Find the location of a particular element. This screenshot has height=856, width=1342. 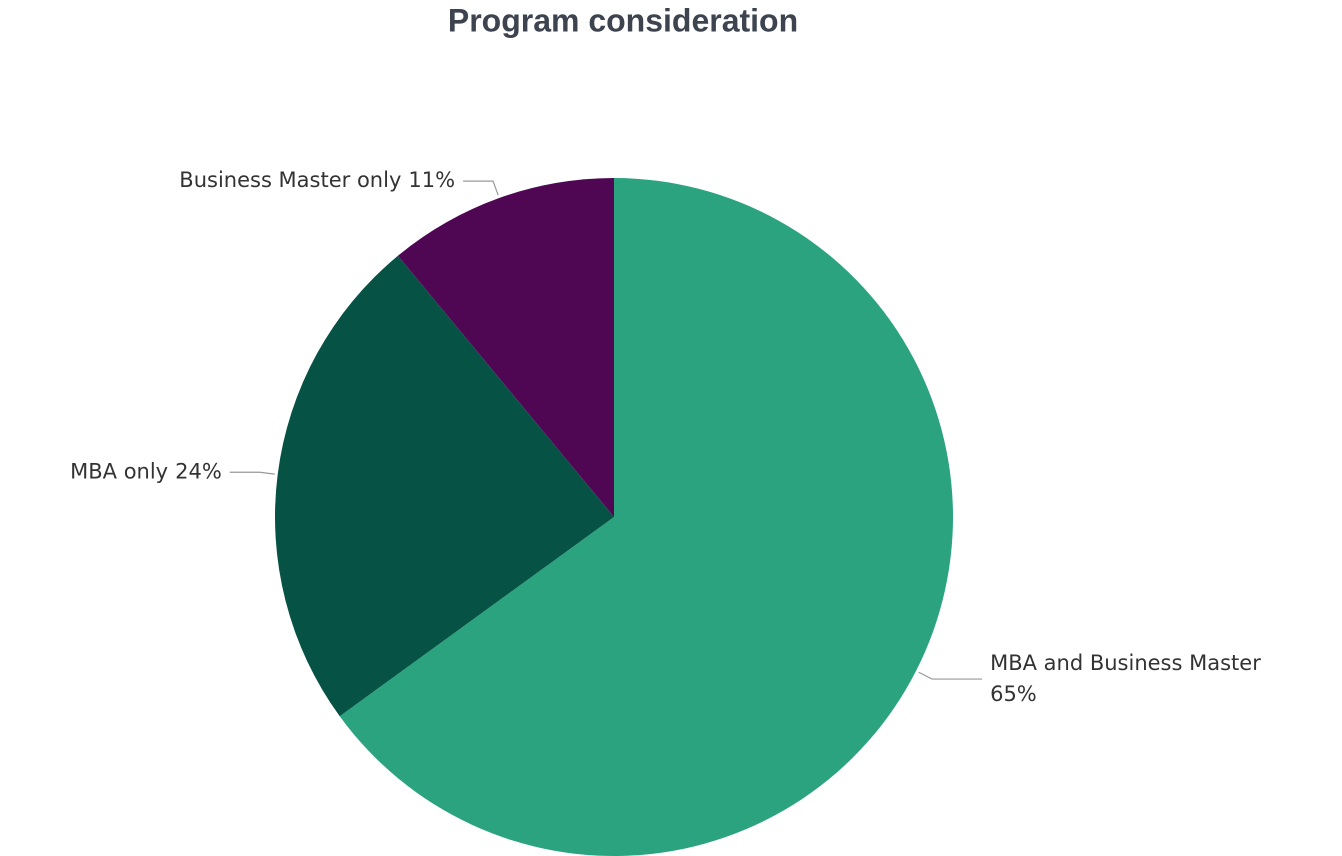

slice-label: Business Master only 11% is located at coordinates (317, 180).